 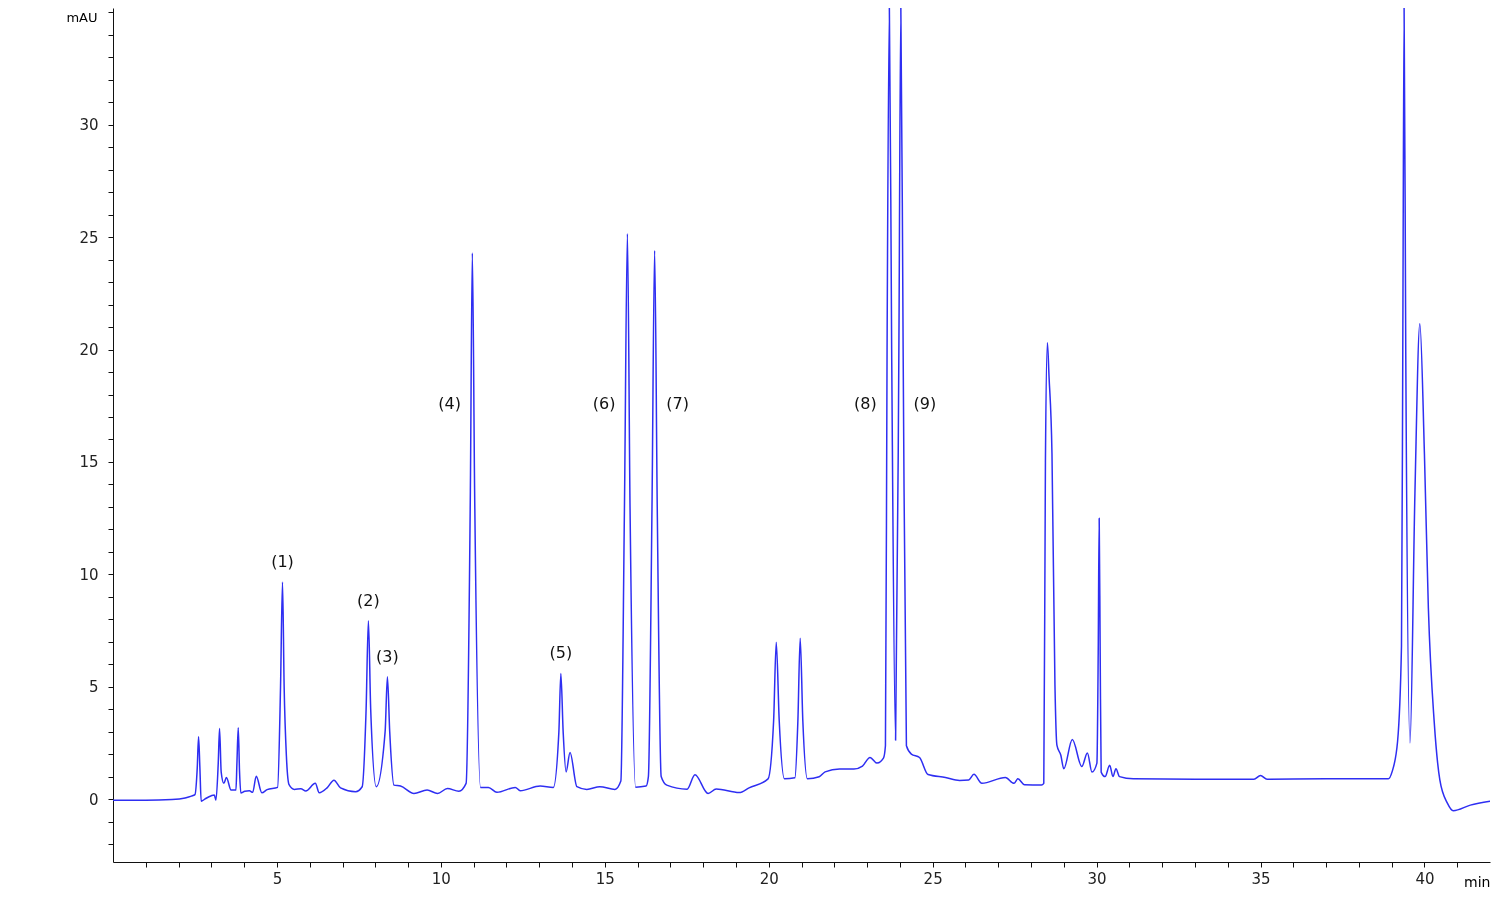 What do you see at coordinates (925, 403) in the screenshot?
I see `annotation: (9)` at bounding box center [925, 403].